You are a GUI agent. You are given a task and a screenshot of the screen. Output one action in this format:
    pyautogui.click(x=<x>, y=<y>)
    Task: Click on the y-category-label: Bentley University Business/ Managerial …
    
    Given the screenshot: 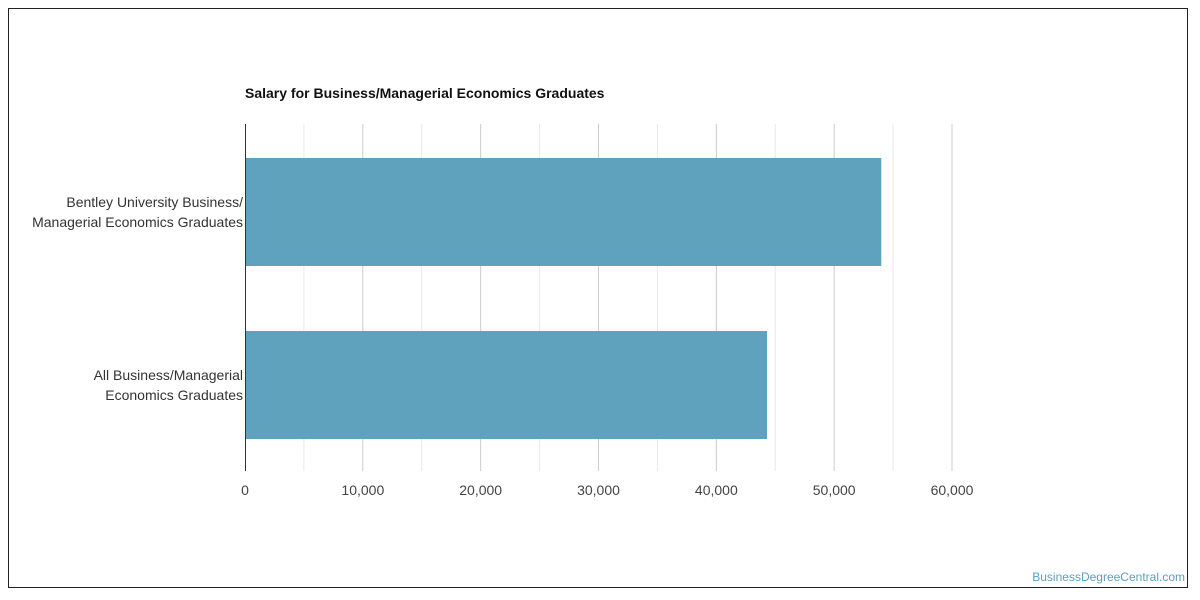 What is the action you would take?
    pyautogui.click(x=137, y=212)
    